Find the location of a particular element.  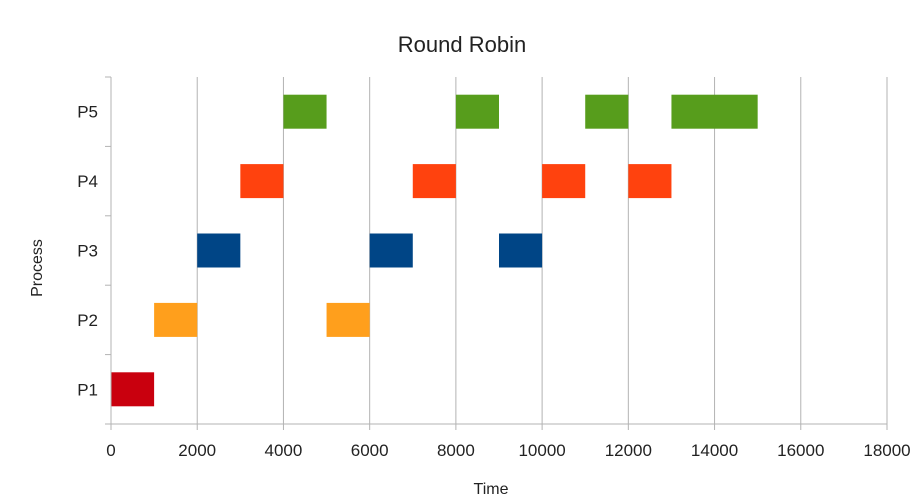

y-tick-label-p3: P3 is located at coordinates (87, 251).